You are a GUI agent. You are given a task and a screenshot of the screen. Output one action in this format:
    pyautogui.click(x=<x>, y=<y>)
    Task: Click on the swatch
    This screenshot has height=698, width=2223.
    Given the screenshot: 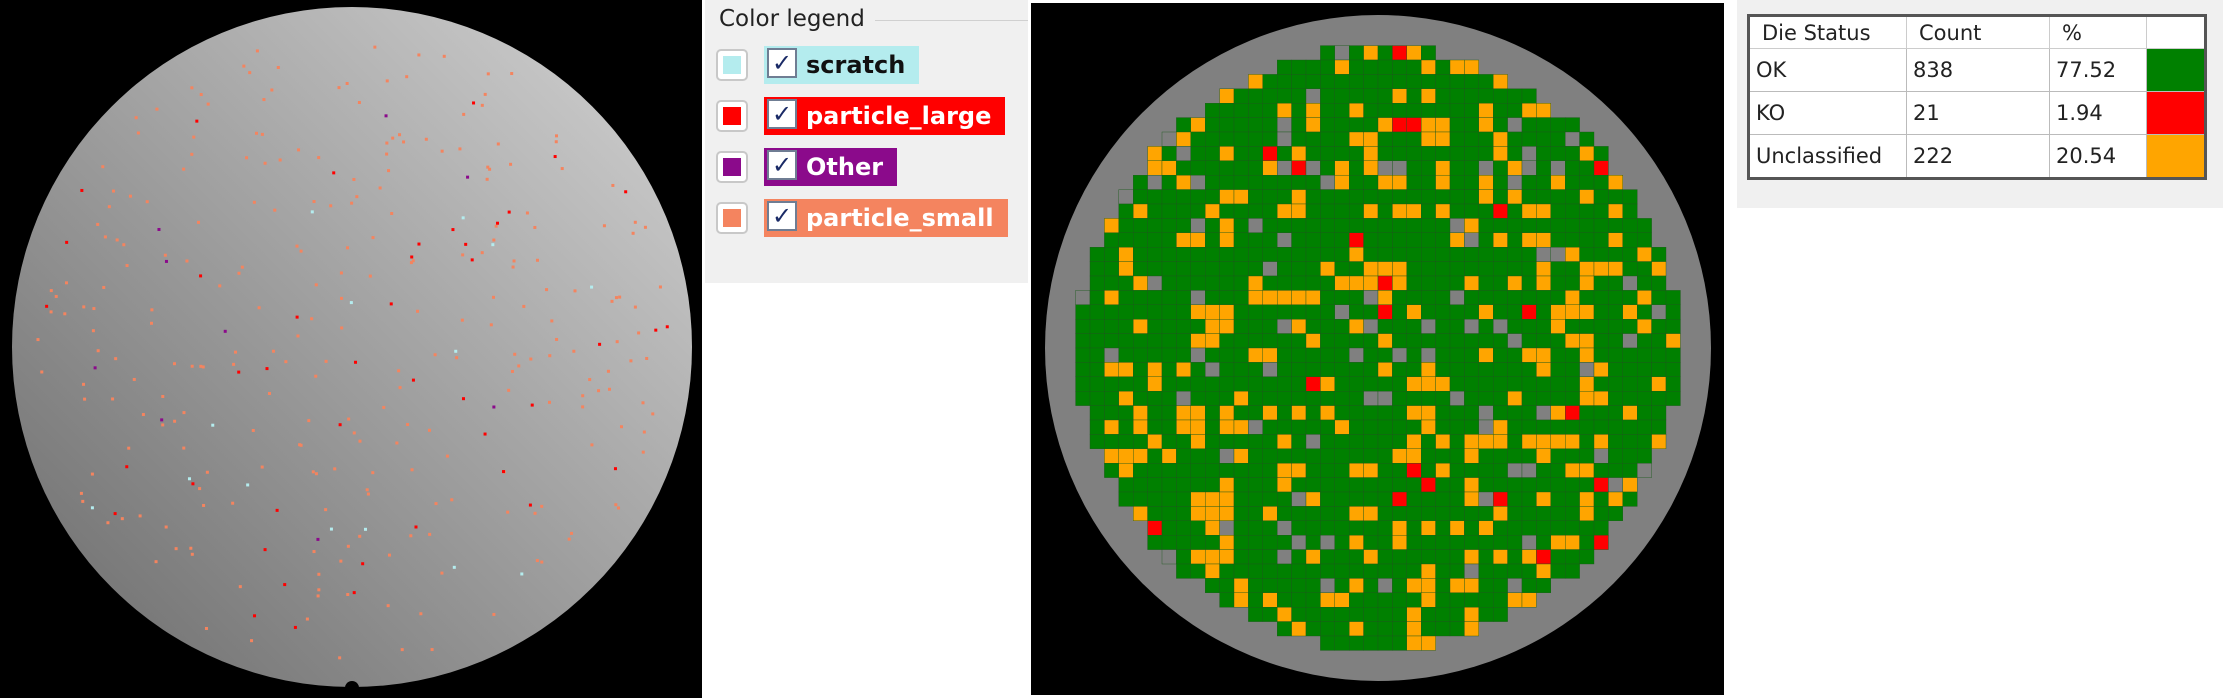 What is the action you would take?
    pyautogui.click(x=732, y=116)
    